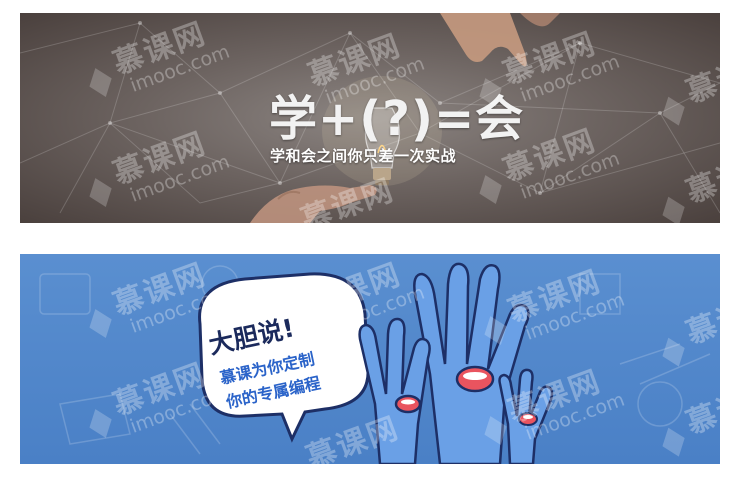 The width and height of the screenshot is (733, 479). Describe the element at coordinates (382, 131) in the screenshot. I see `lightbulb-icon` at that location.